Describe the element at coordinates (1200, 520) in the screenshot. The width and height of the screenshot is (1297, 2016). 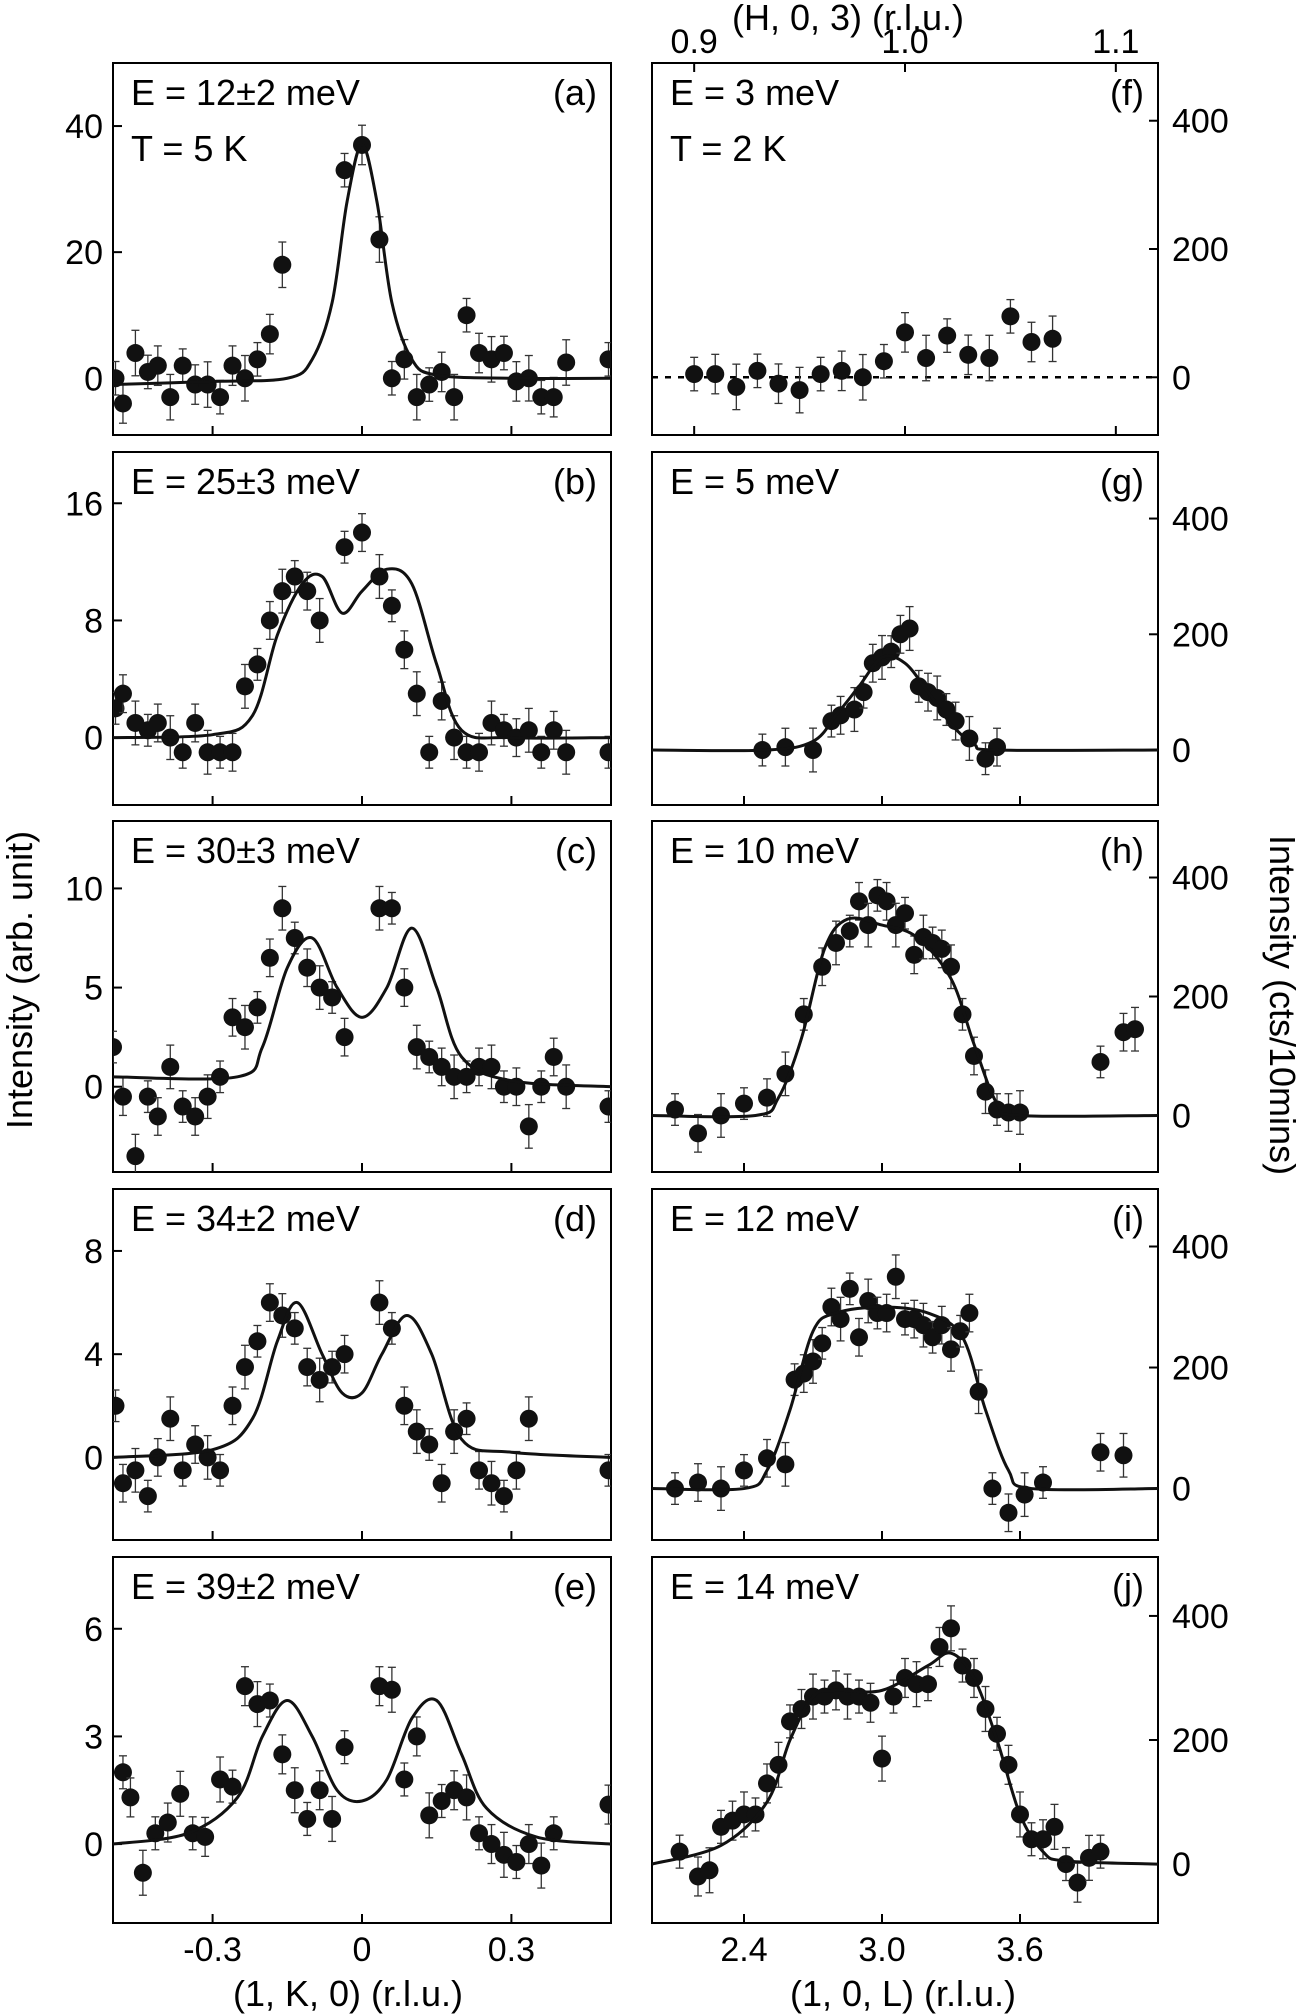
I see `y-tick-label: 400` at that location.